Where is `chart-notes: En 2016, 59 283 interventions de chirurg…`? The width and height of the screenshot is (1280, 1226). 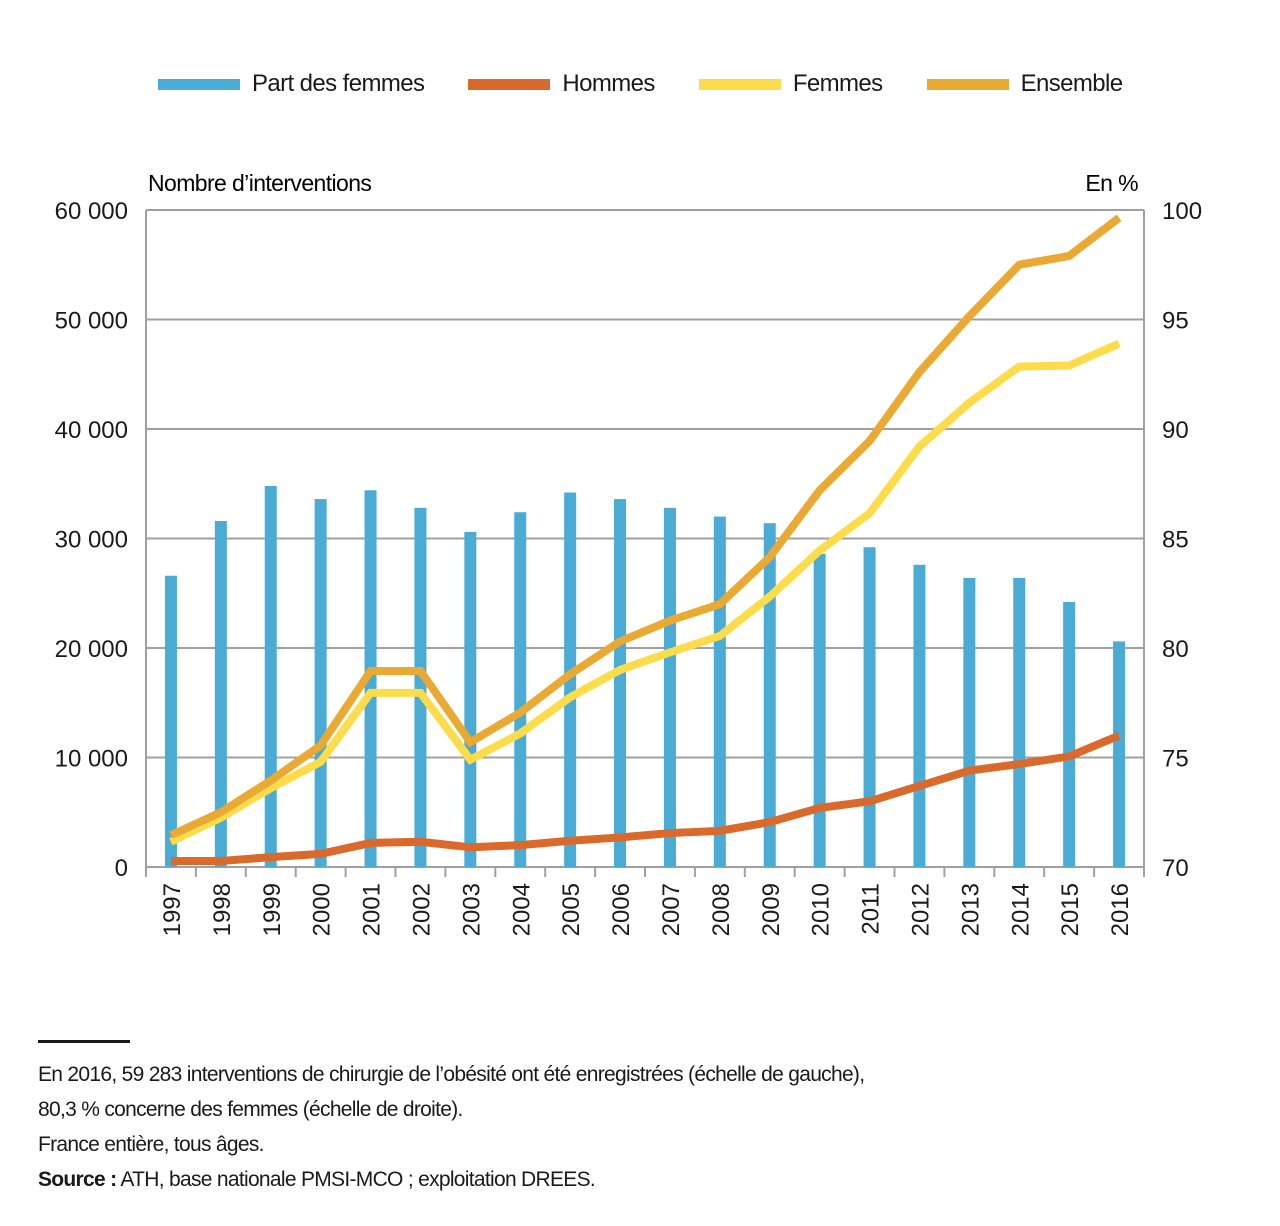
chart-notes: En 2016, 59 283 interventions de chirurg… is located at coordinates (451, 1118).